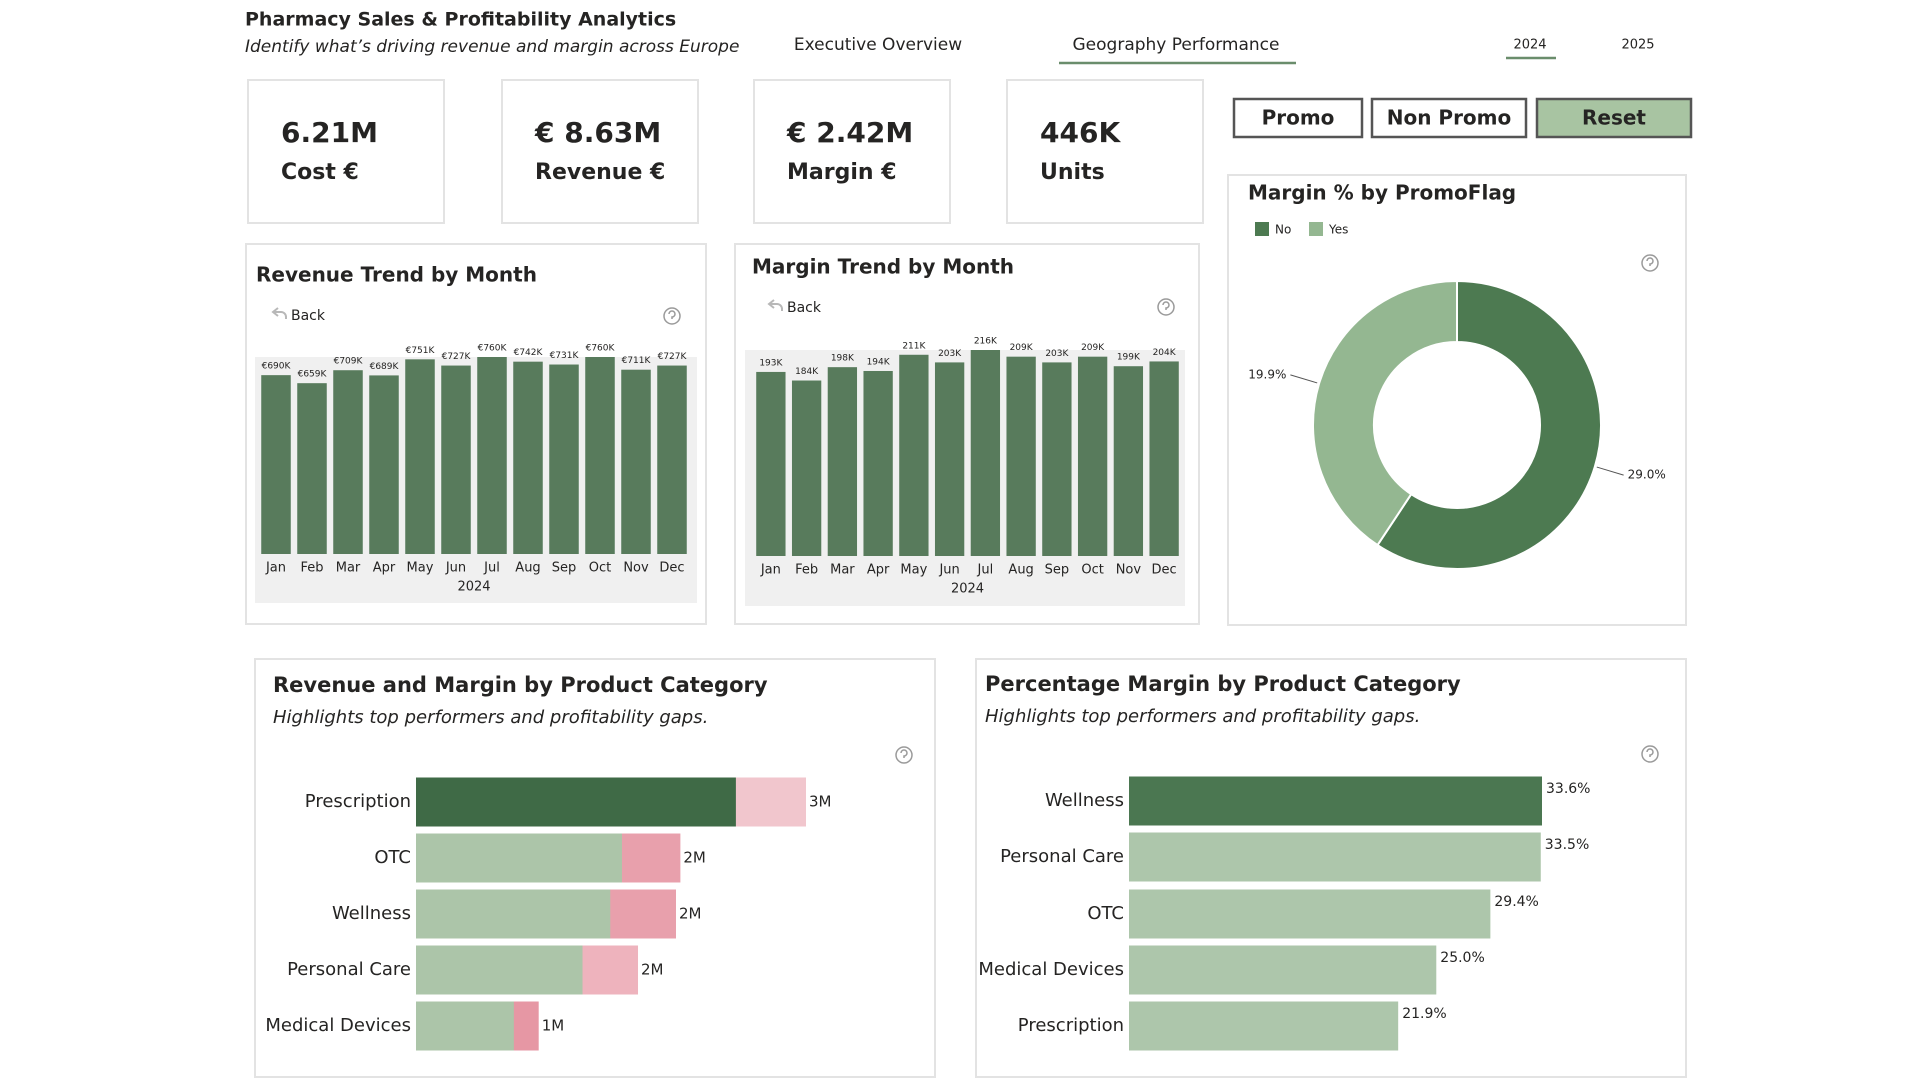 The image size is (1920, 1080). Describe the element at coordinates (1529, 45) in the screenshot. I see `year-option: 2024` at that location.